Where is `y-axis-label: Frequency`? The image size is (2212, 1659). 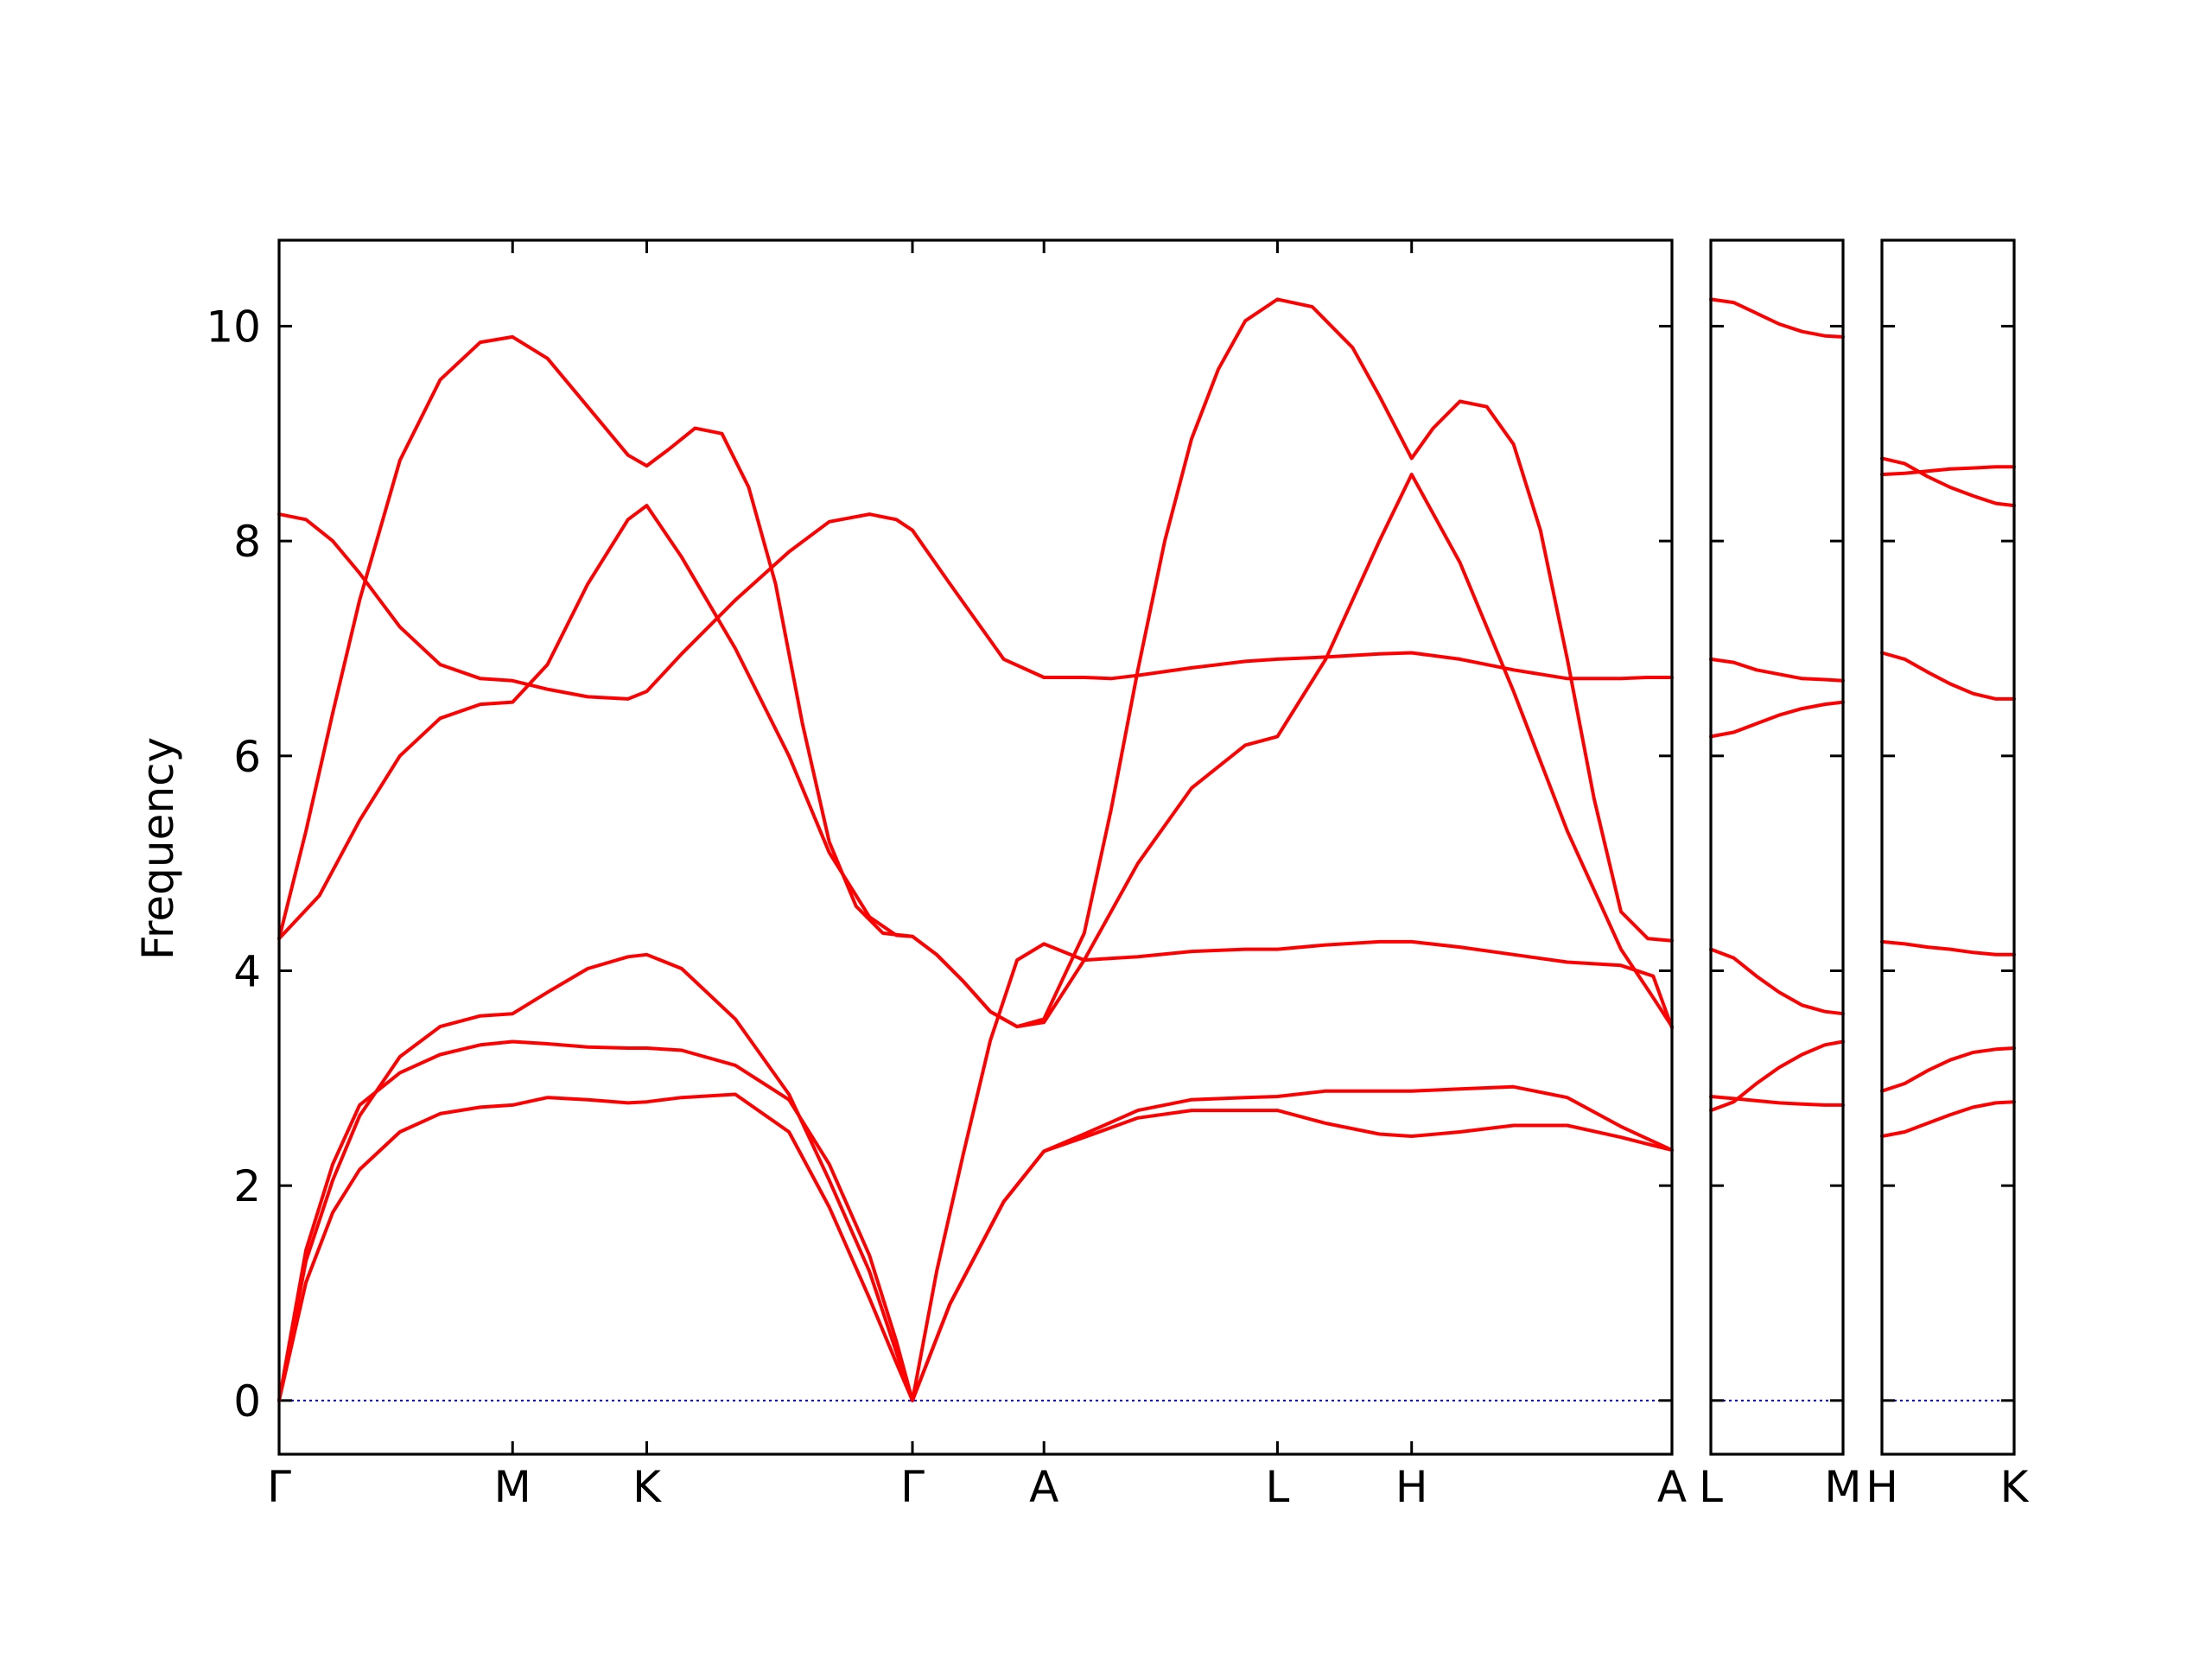
y-axis-label: Frequency is located at coordinates (158, 848).